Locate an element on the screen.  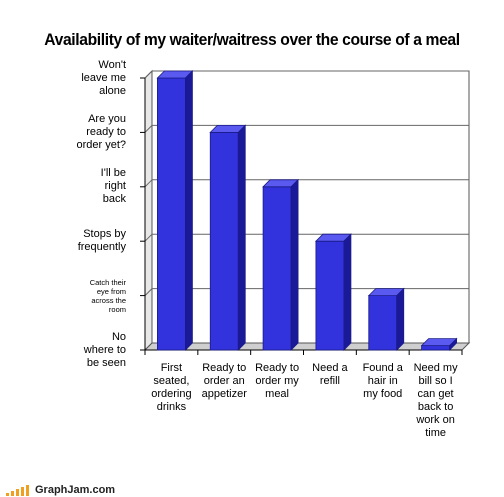
y-tick-label: No where to be seen is located at coordinates (105, 350).